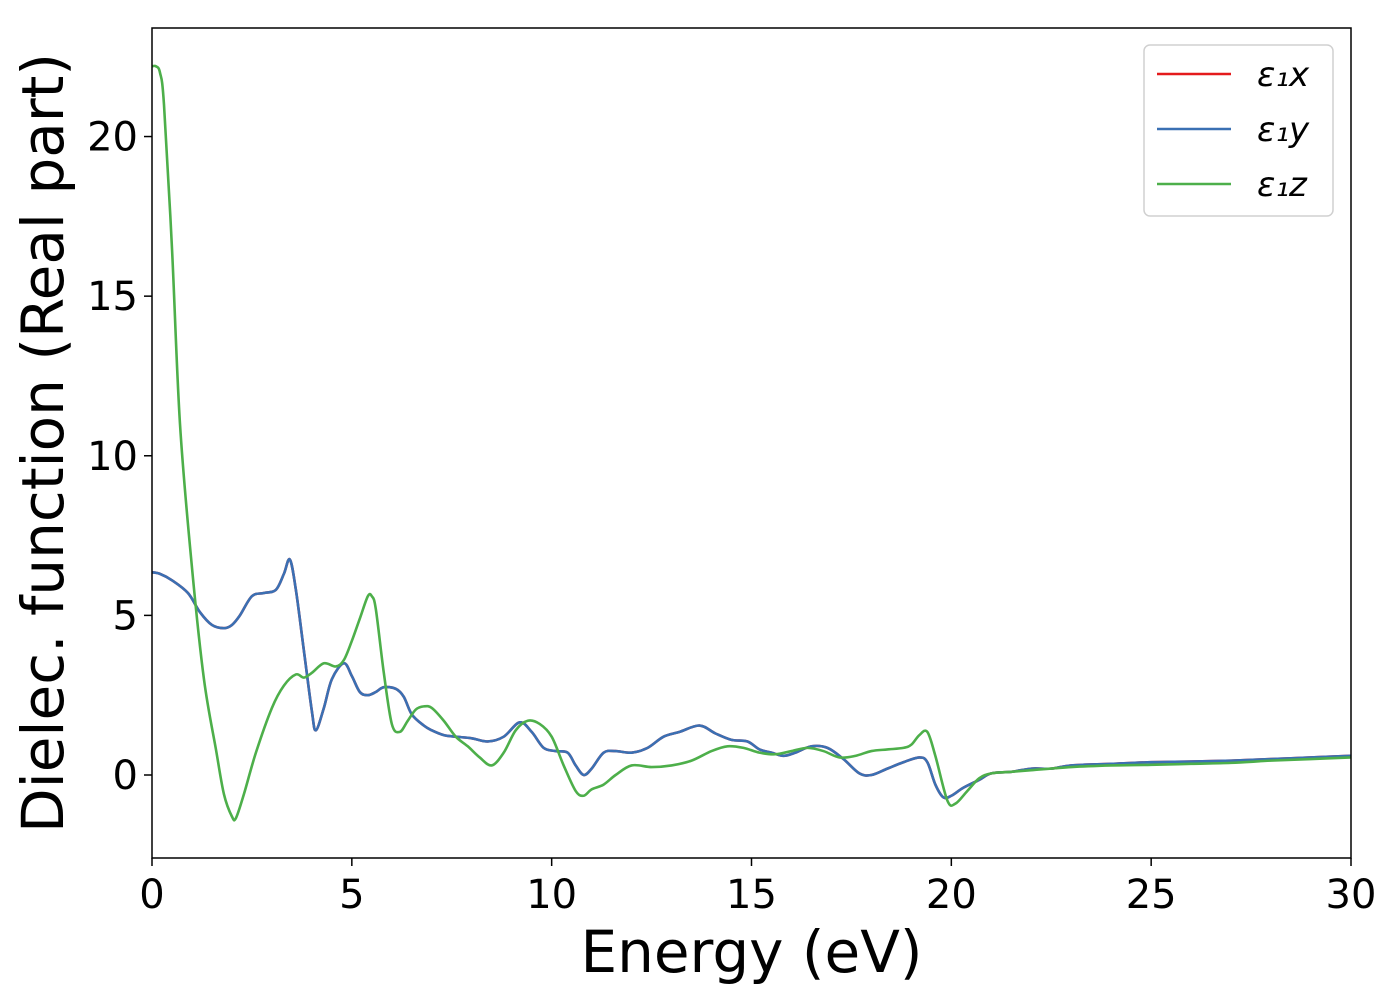 This screenshot has height=1000, width=1400. Describe the element at coordinates (1283, 130) in the screenshot. I see `legend-label: ε₁y` at that location.